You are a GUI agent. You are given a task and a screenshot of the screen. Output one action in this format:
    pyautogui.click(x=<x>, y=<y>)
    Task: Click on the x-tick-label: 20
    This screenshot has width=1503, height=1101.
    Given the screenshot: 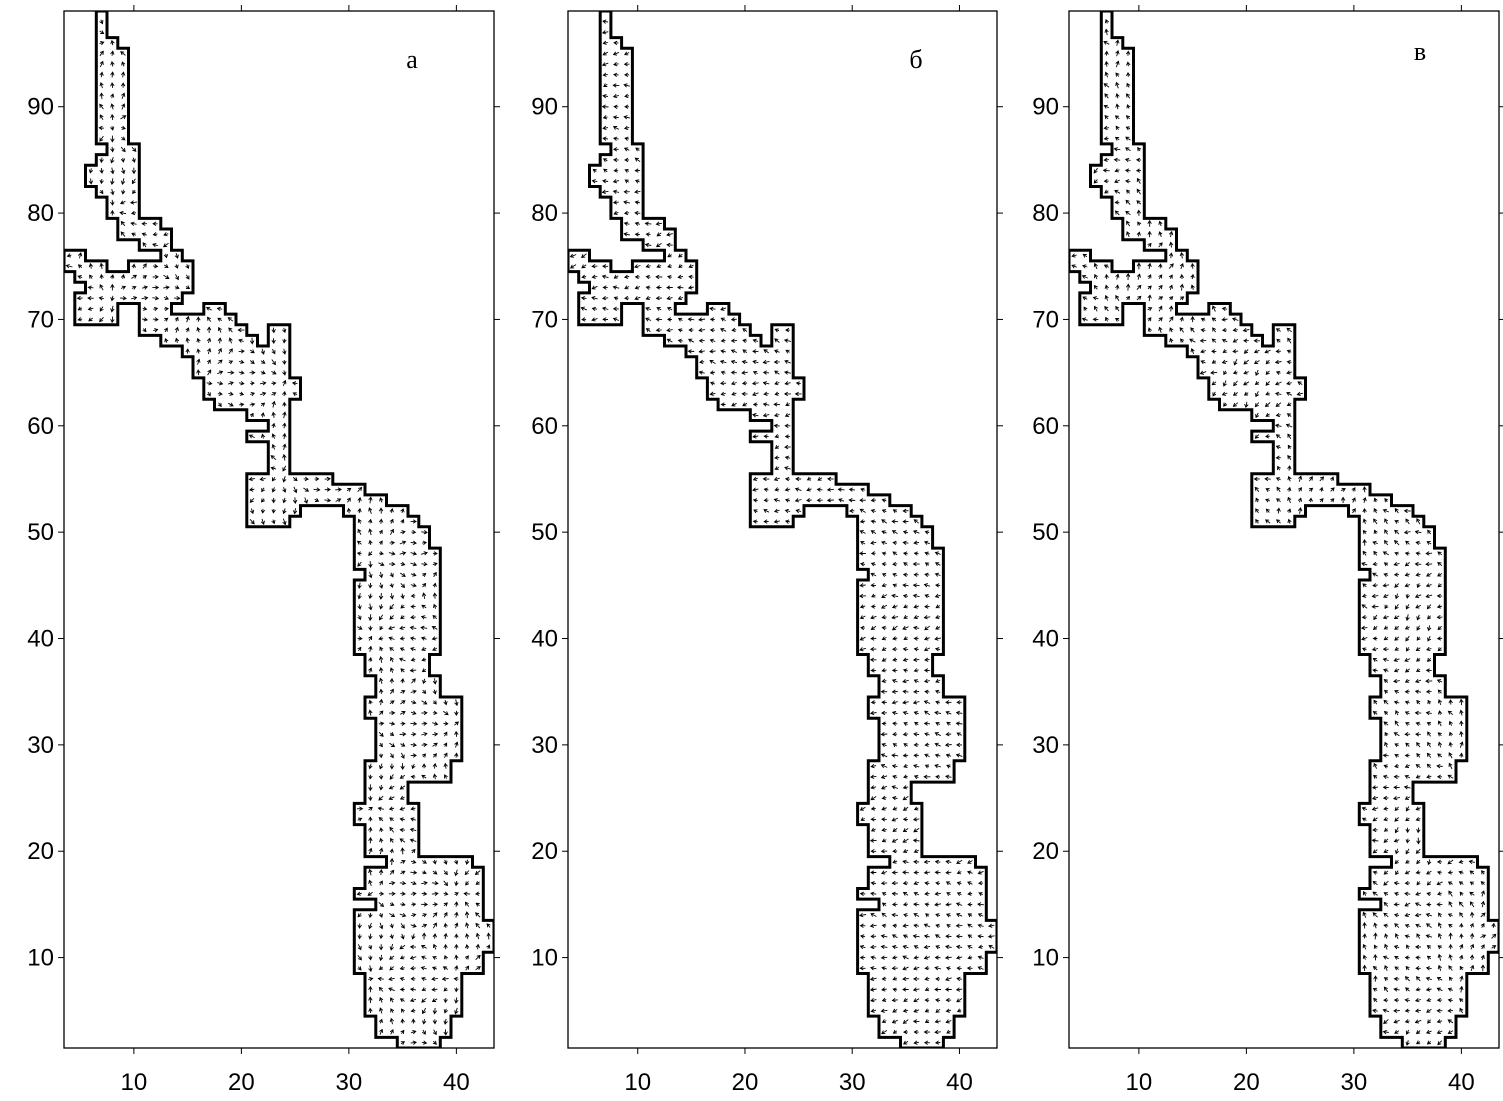 What is the action you would take?
    pyautogui.click(x=745, y=1082)
    